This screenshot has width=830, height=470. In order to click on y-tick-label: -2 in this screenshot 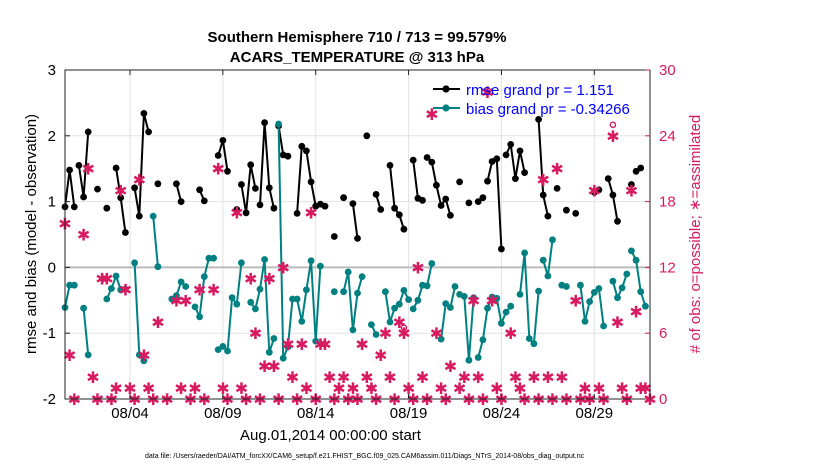, I will do `click(49, 399)`.